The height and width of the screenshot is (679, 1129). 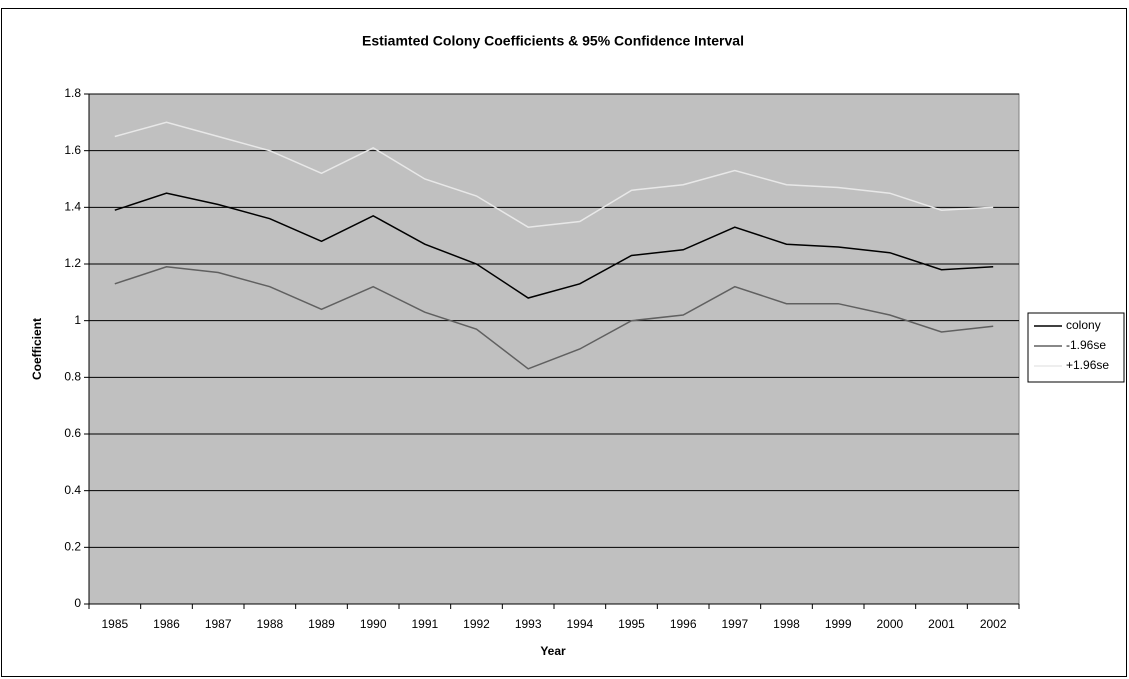 What do you see at coordinates (72, 207) in the screenshot?
I see `y-tick-label: 1.4` at bounding box center [72, 207].